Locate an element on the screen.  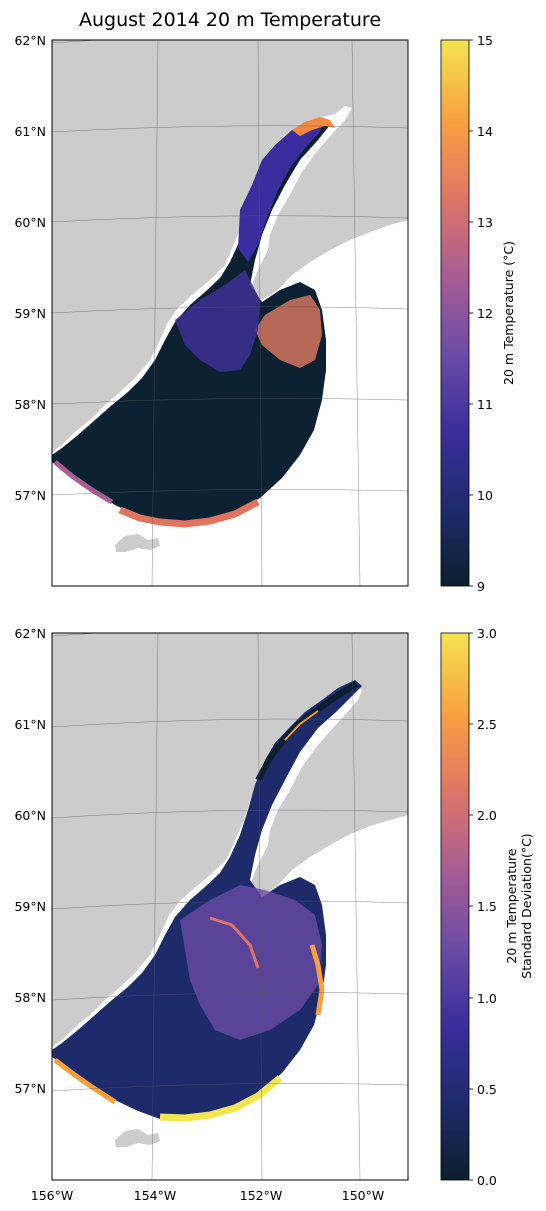
std-colorbar-tick-labels: 3.0 2.5 2.0 1.5 1.0 0.5 0.0 is located at coordinates (487, 907).